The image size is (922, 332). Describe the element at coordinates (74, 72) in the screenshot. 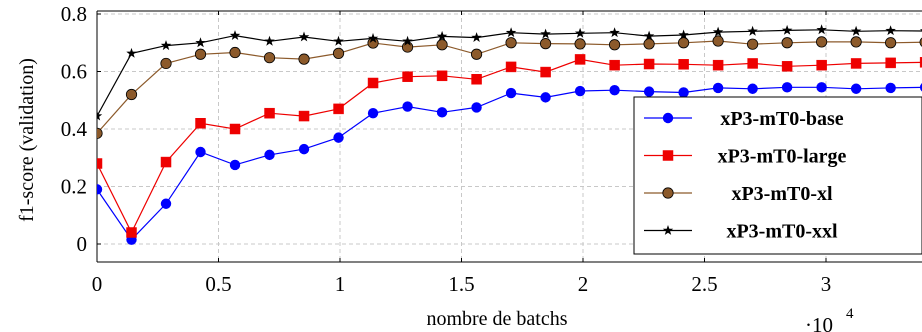

I see `y-tick-label: 0.6` at that location.